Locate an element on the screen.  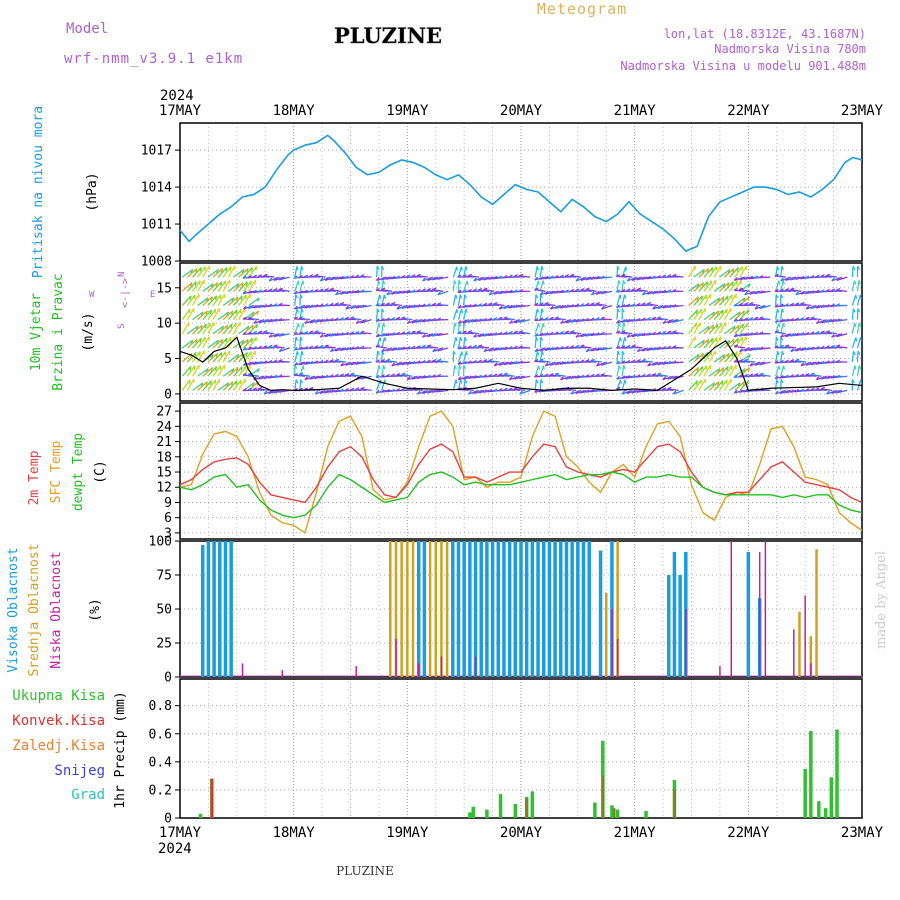
y-tick-label: 6 is located at coordinates (168, 518).